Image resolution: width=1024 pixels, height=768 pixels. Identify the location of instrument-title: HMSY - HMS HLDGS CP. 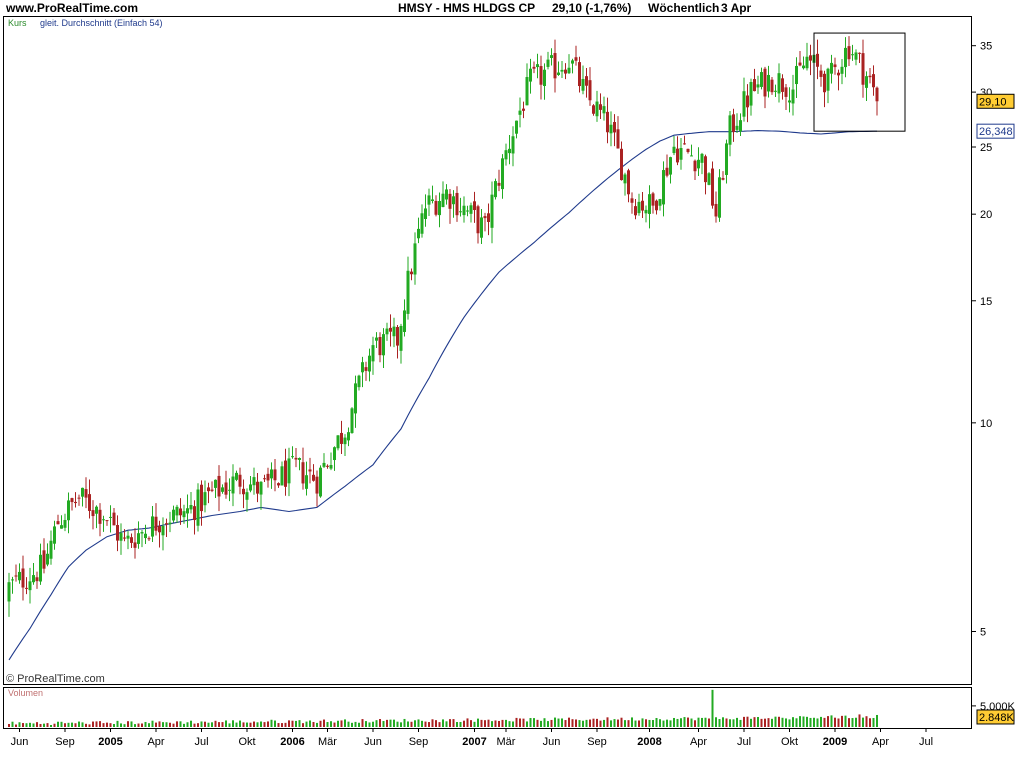
(467, 8).